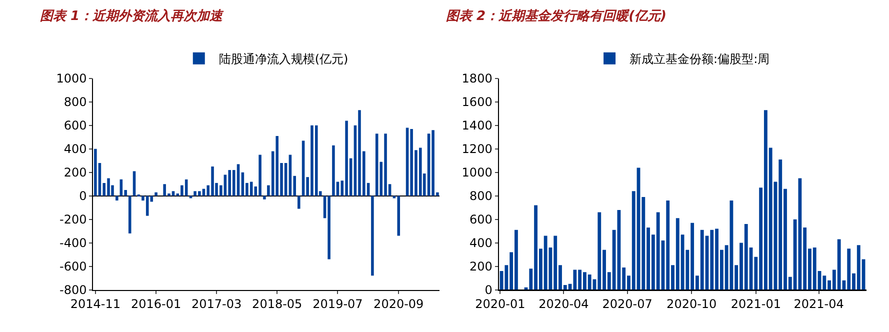 This screenshot has width=889, height=332. What do you see at coordinates (73, 219) in the screenshot?
I see `y-tick-label: -200` at bounding box center [73, 219].